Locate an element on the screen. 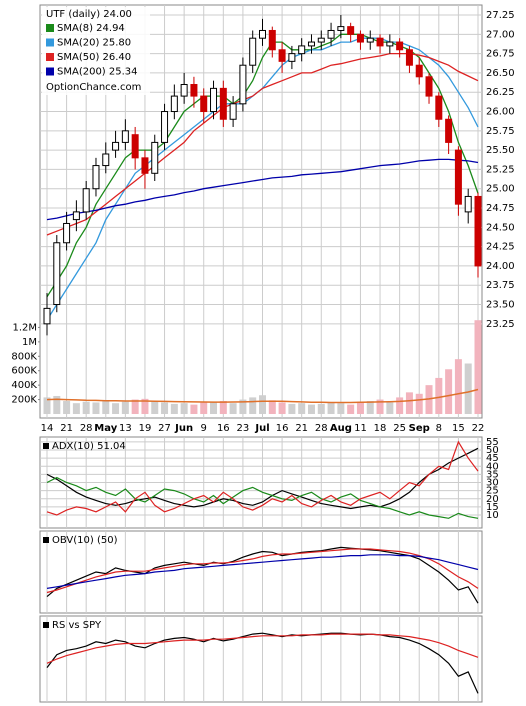  x-tick-label: 11 is located at coordinates (360, 428).